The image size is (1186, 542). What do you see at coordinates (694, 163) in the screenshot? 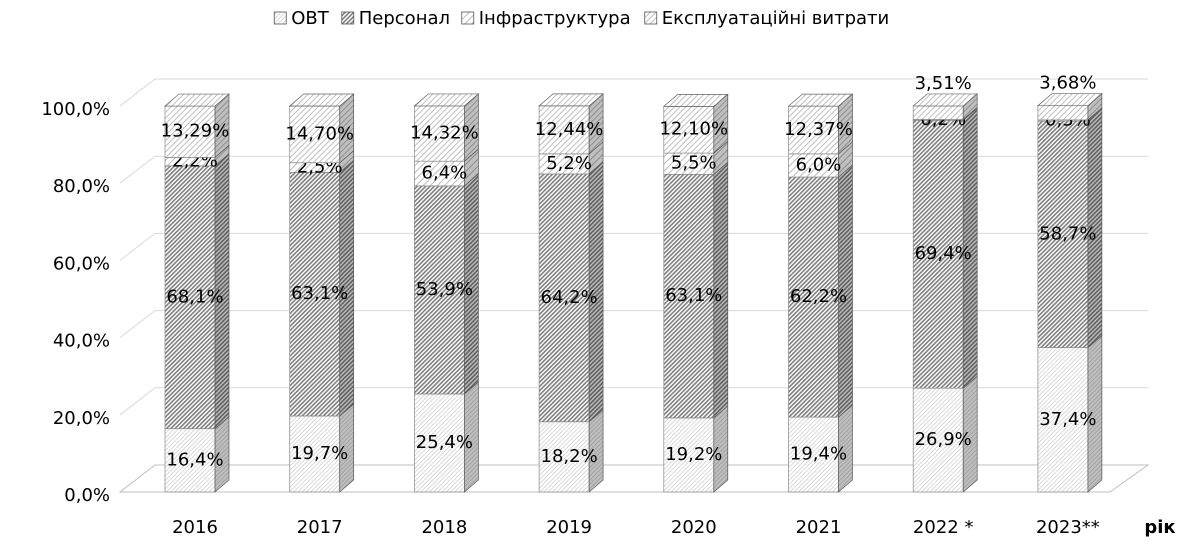
I see `data-label: 5,5%` at bounding box center [694, 163].